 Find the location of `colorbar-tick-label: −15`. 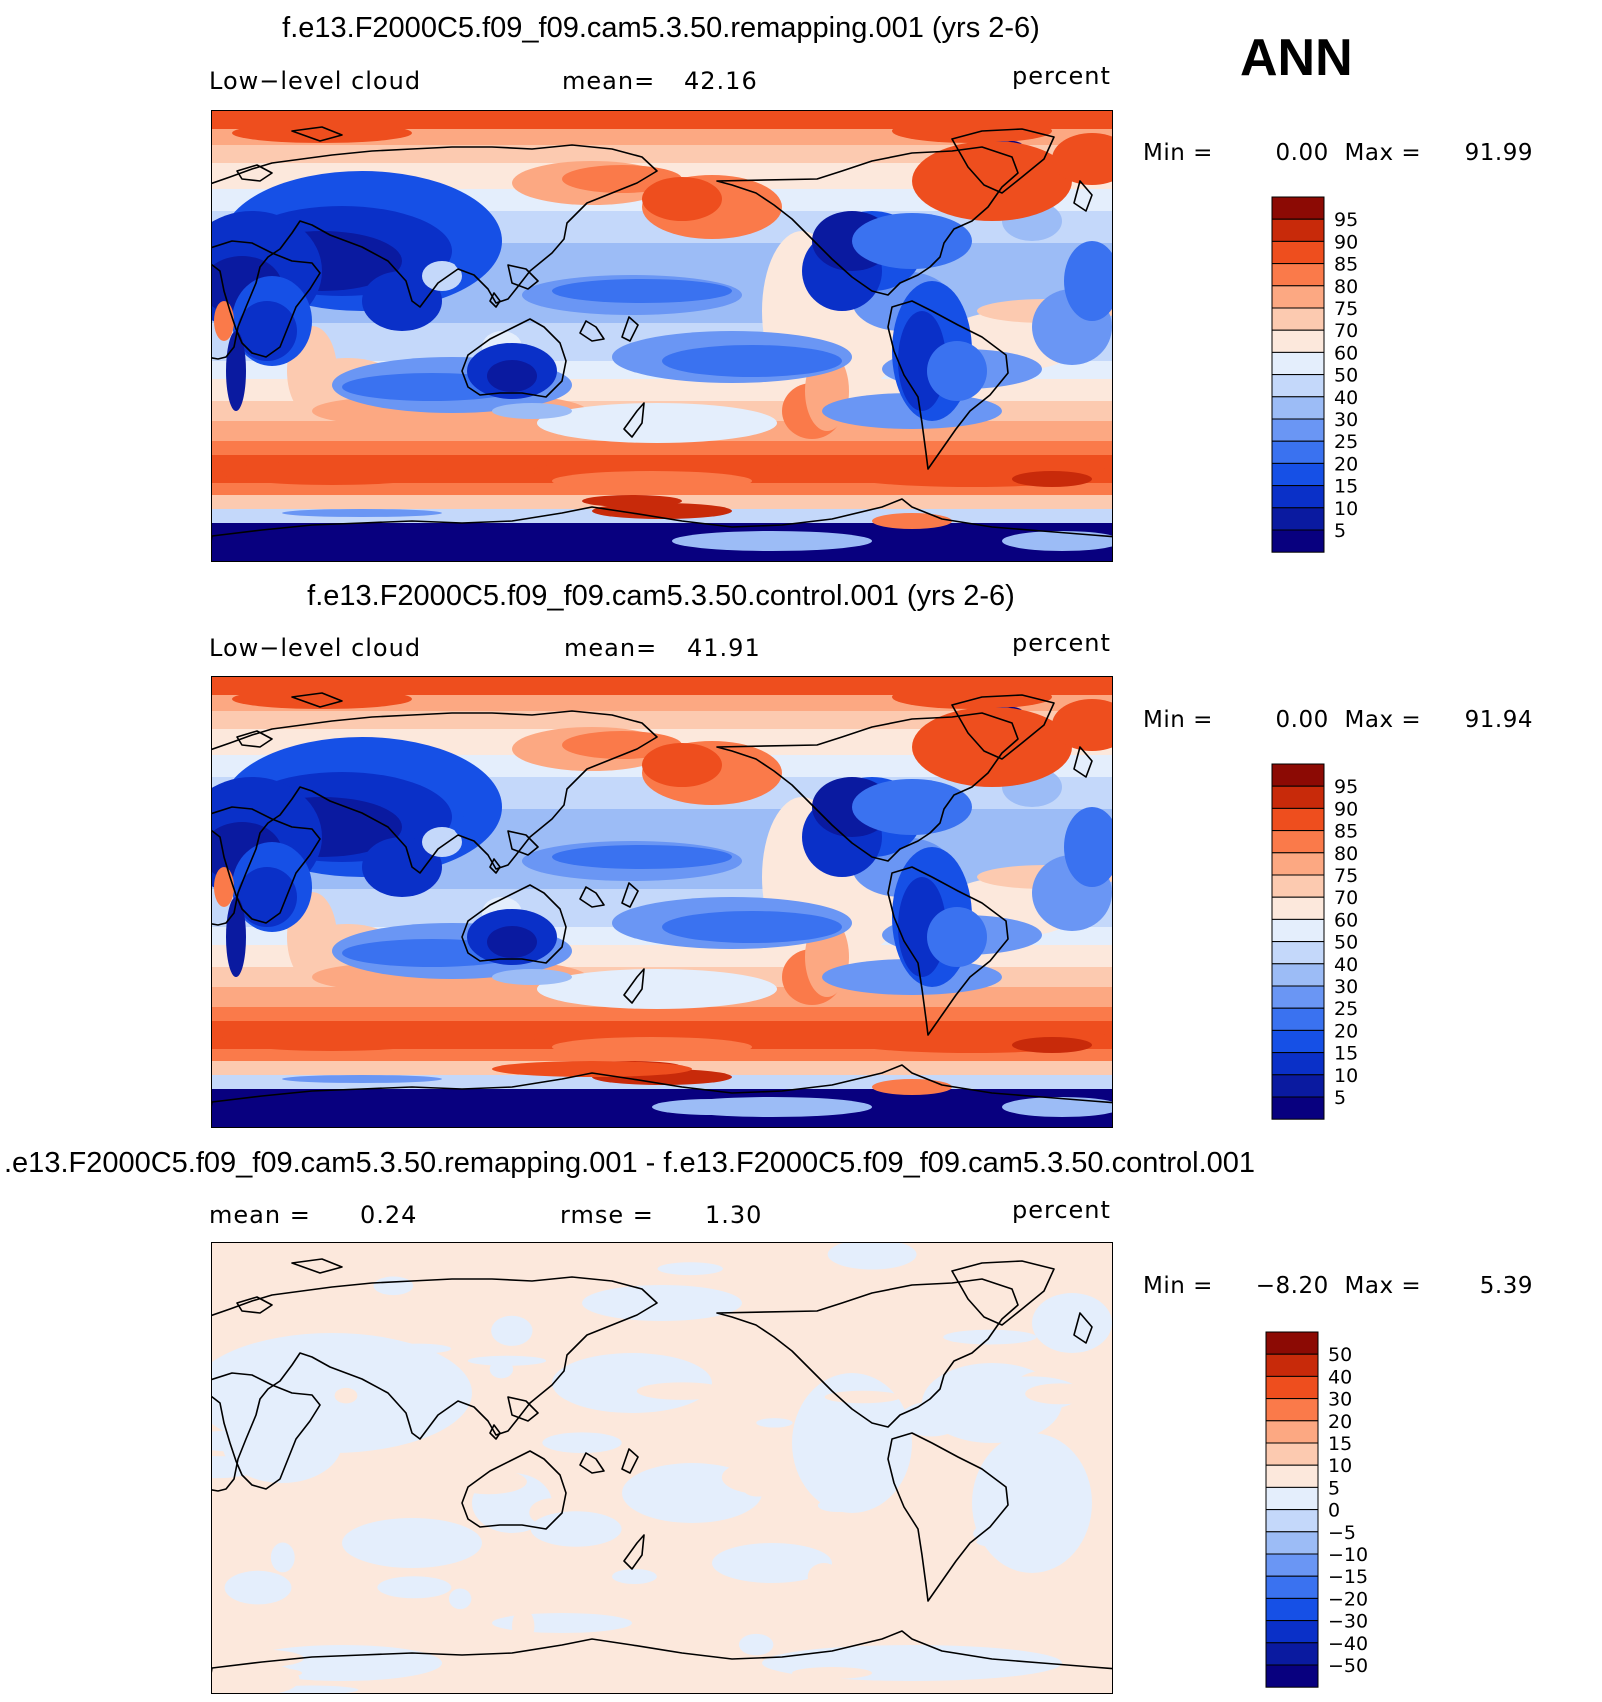

colorbar-tick-label: −15 is located at coordinates (1348, 1577).